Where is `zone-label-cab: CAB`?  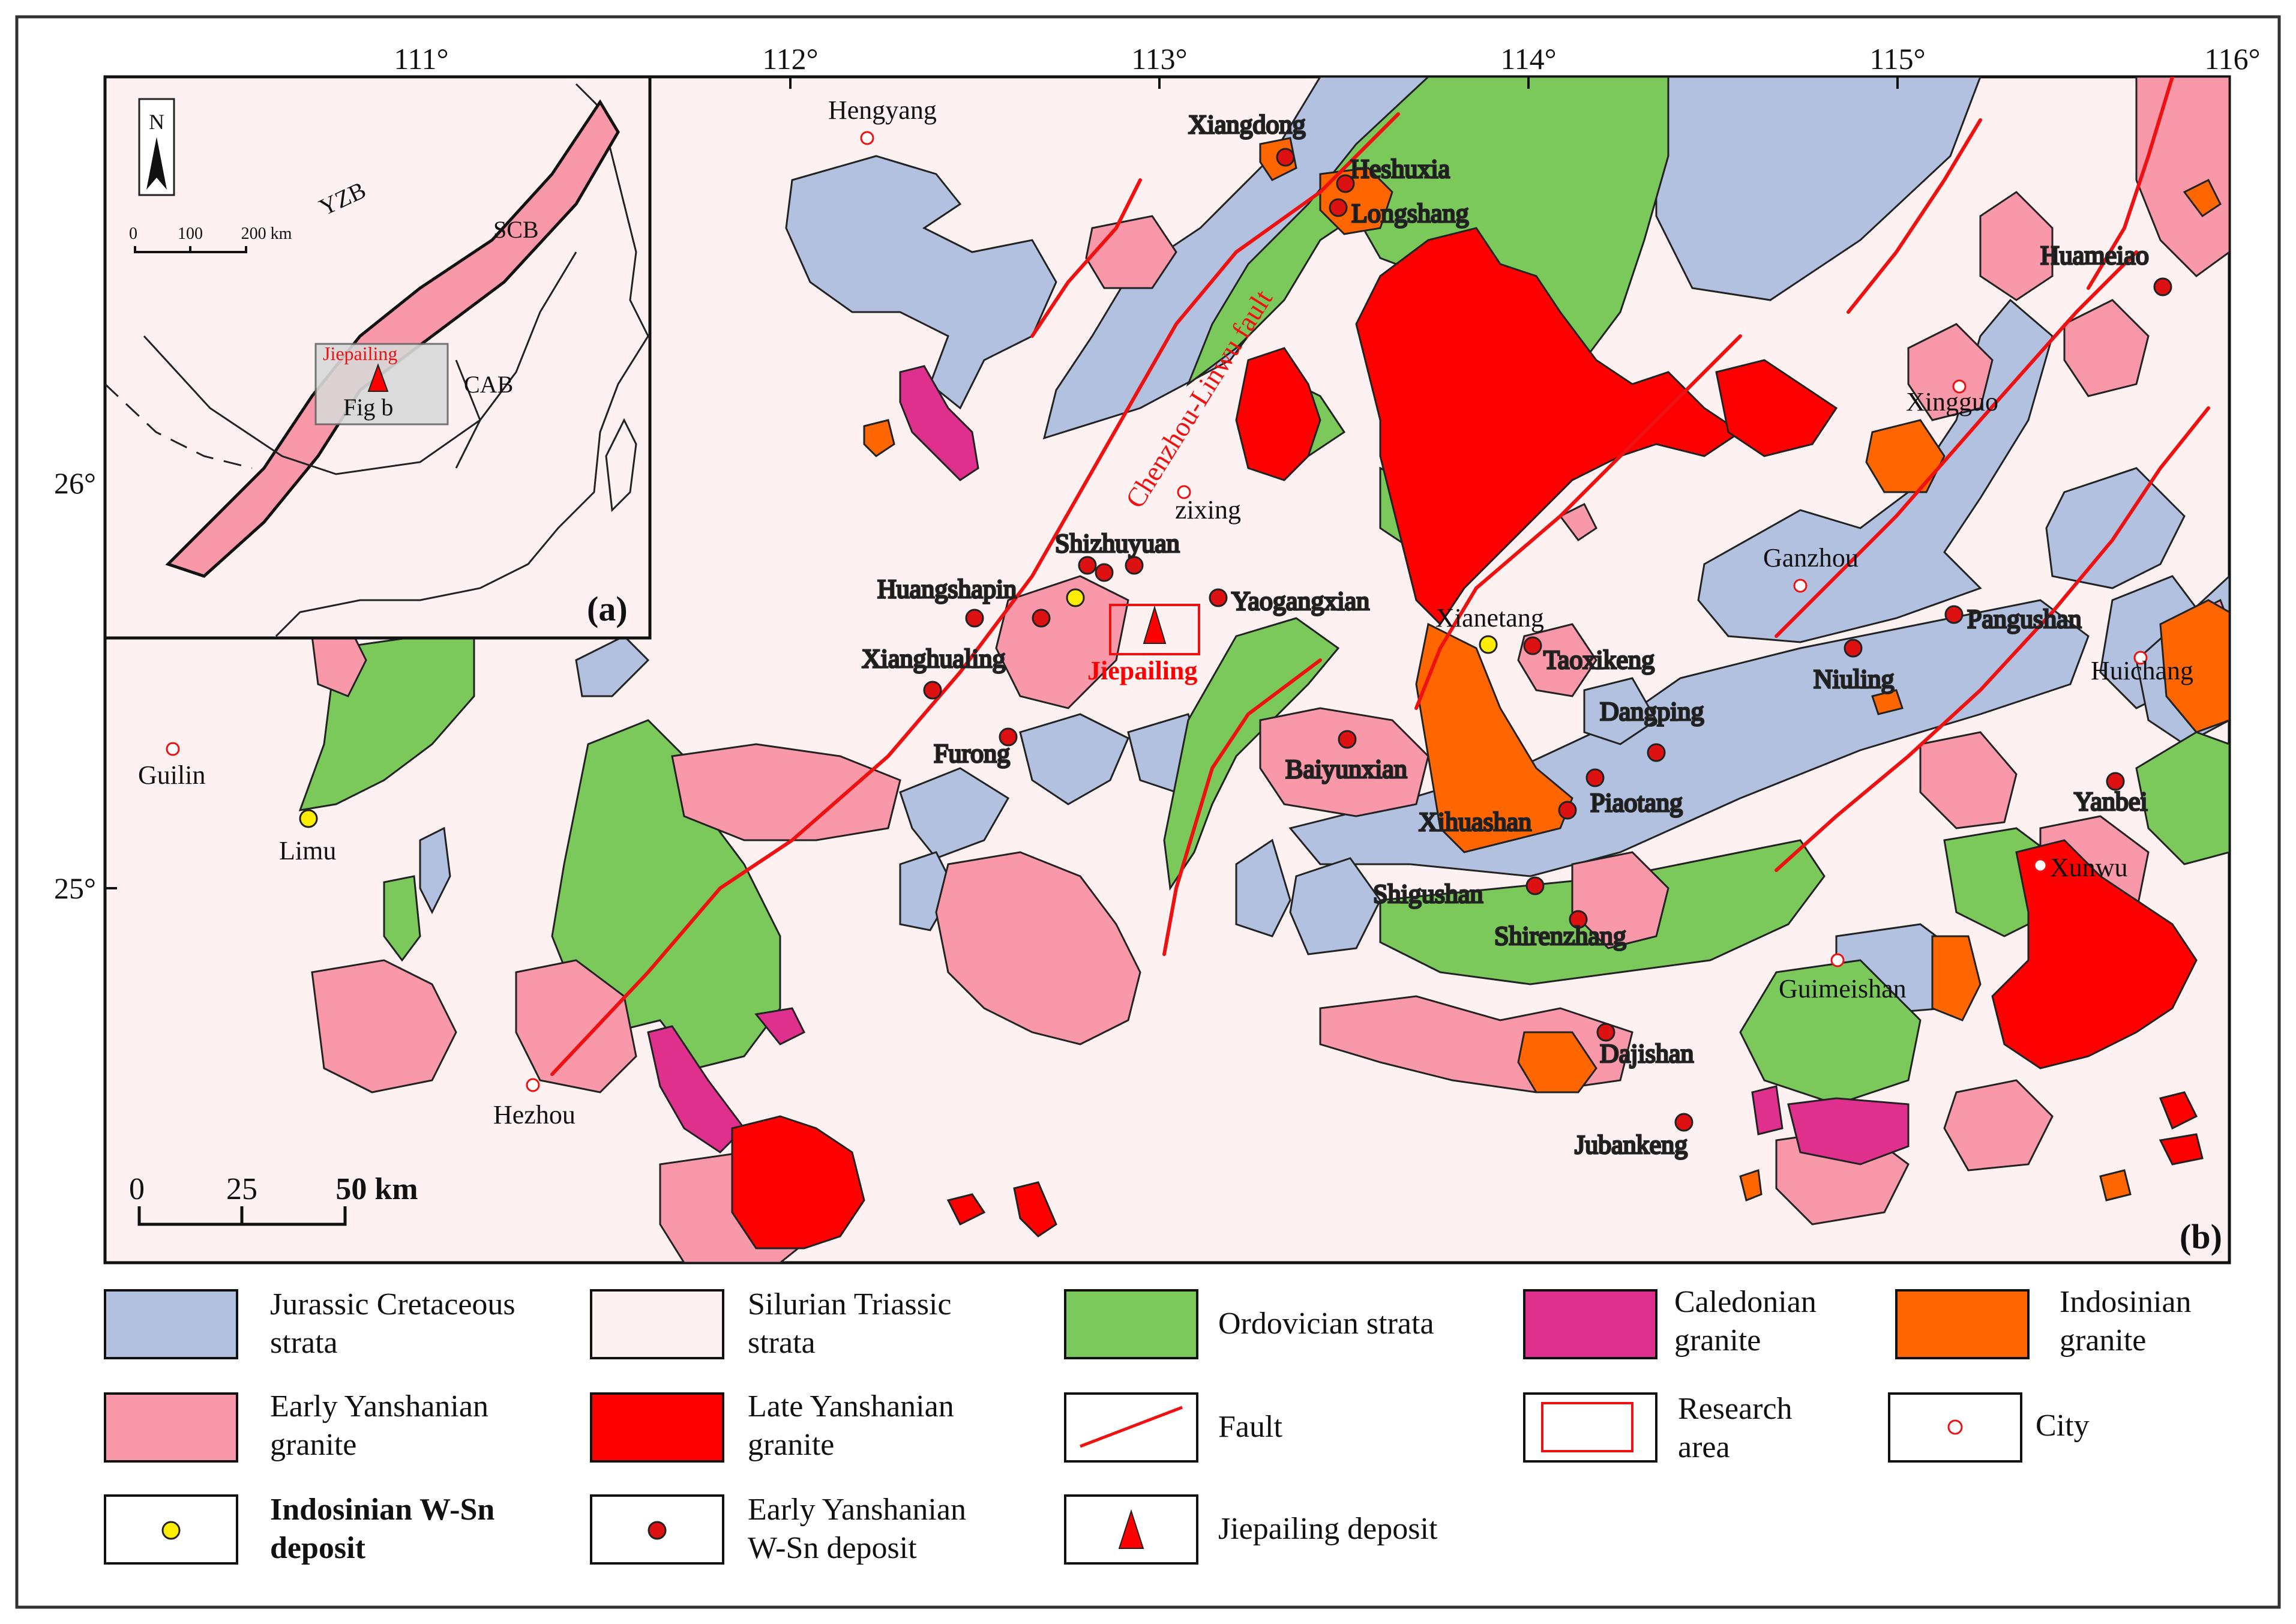
zone-label-cab: CAB is located at coordinates (488, 384).